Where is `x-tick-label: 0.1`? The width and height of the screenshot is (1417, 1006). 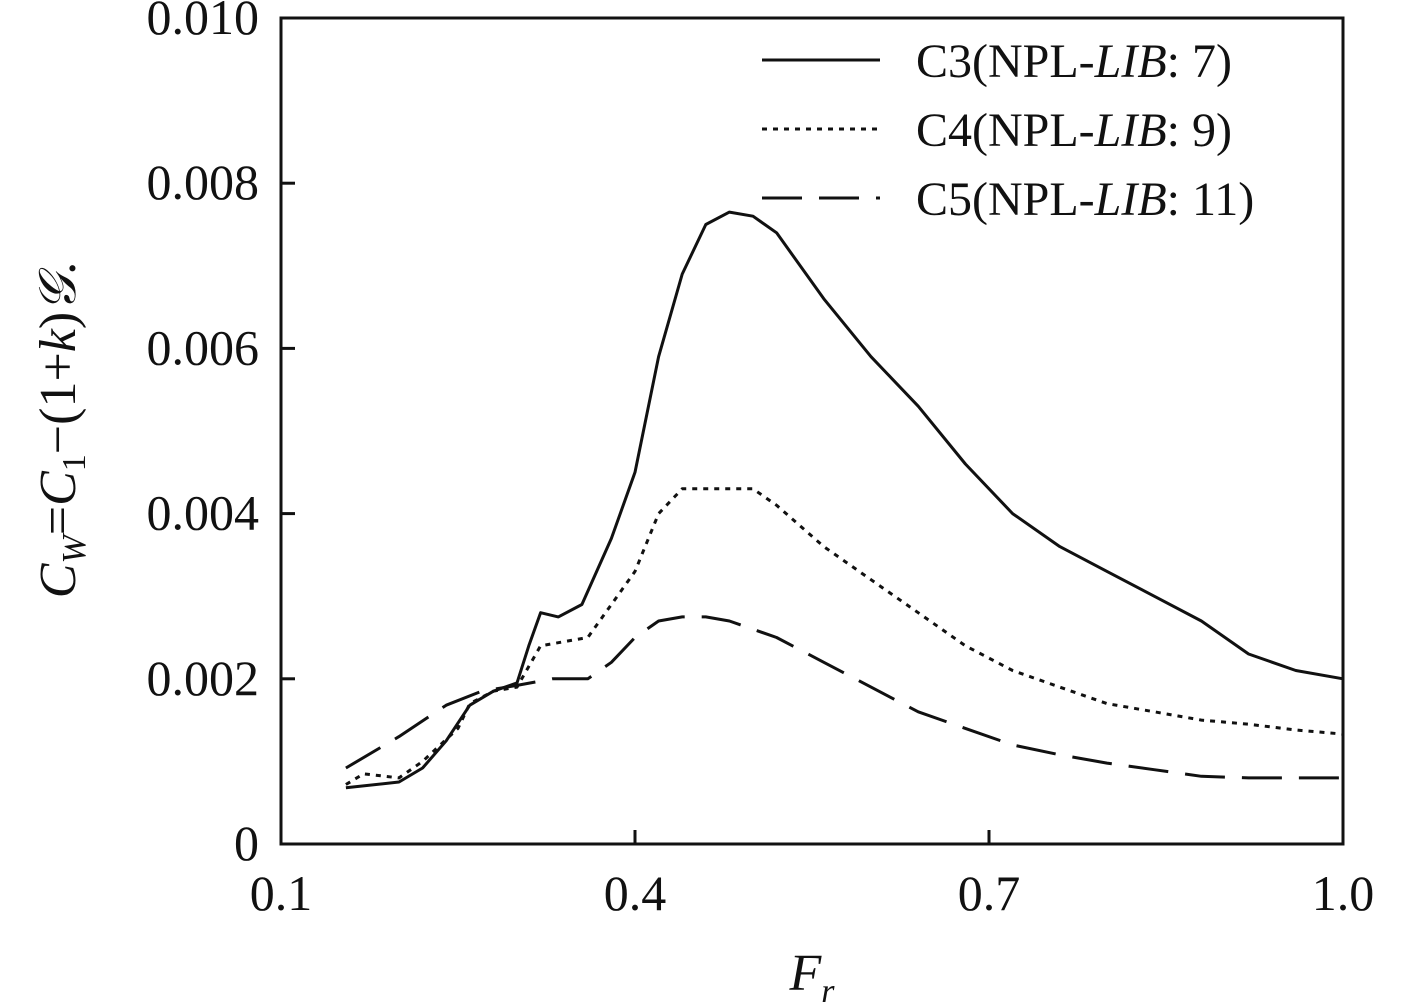
x-tick-label: 0.1 is located at coordinates (281, 893).